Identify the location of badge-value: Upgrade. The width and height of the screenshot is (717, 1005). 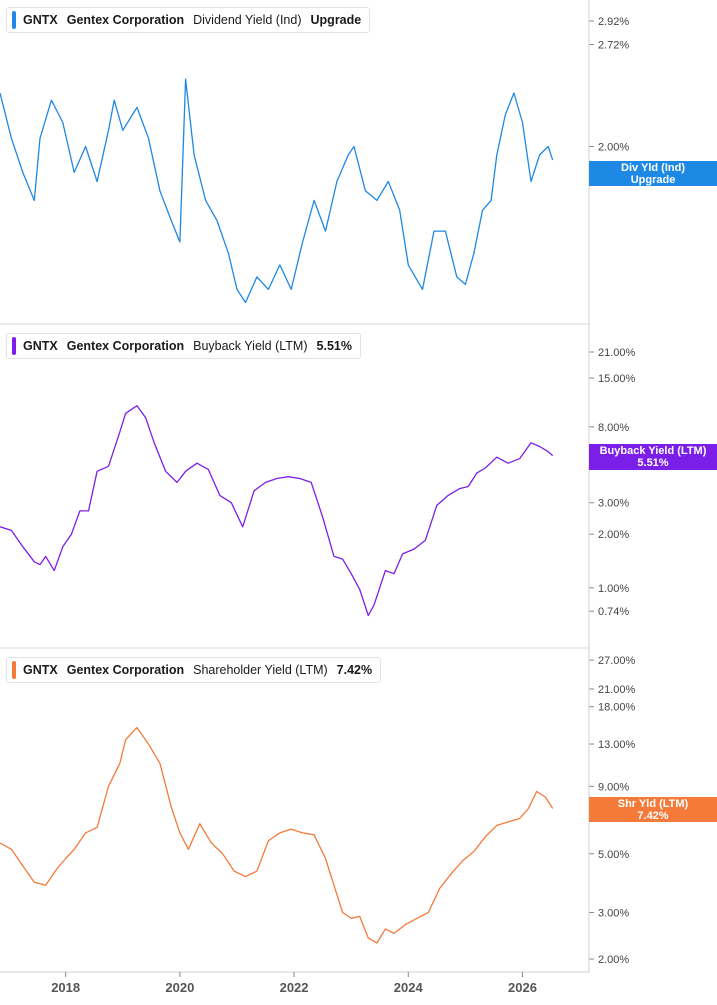
(653, 180).